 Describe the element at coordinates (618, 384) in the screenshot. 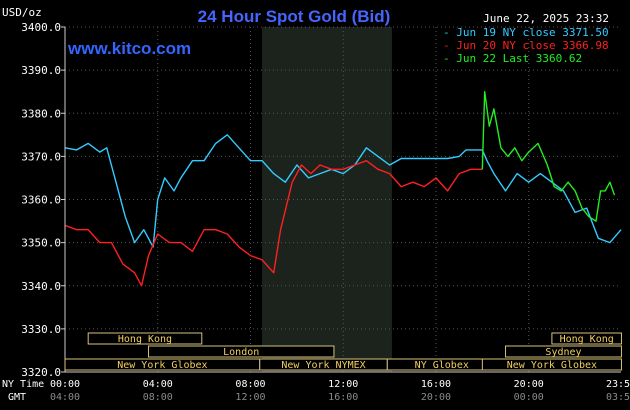

I see `x-tick-label-ny: 23:59` at that location.